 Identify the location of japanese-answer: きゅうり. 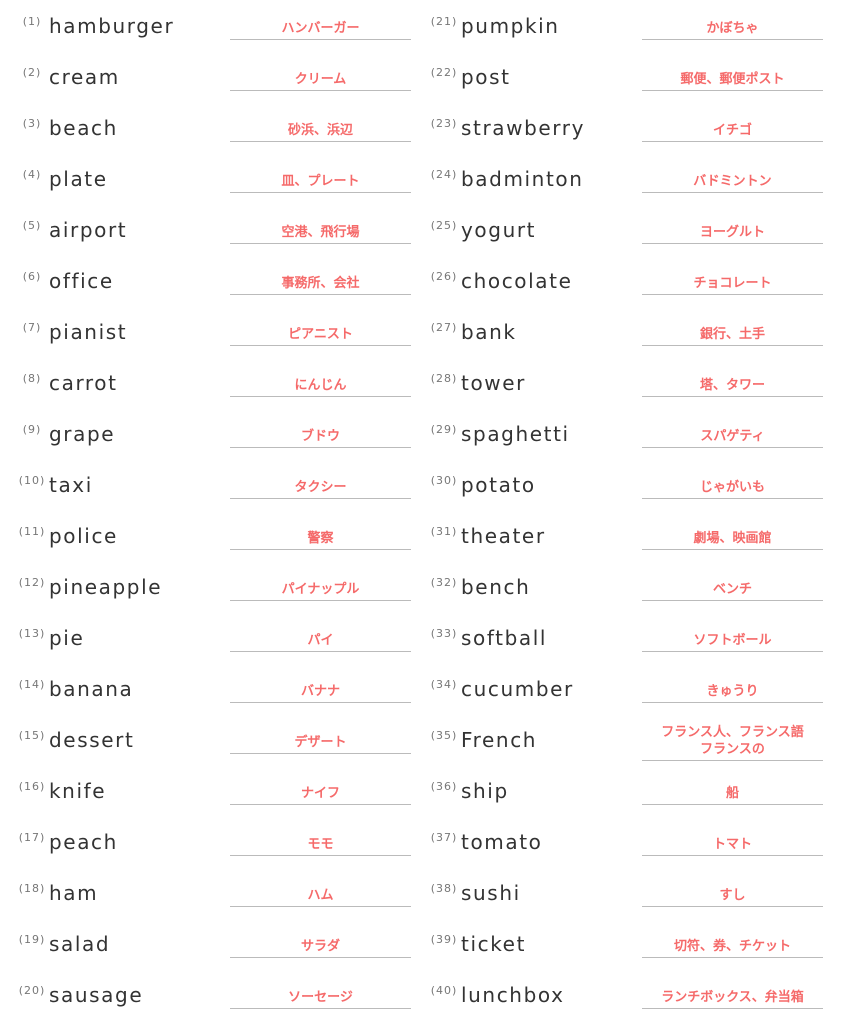
(732, 691).